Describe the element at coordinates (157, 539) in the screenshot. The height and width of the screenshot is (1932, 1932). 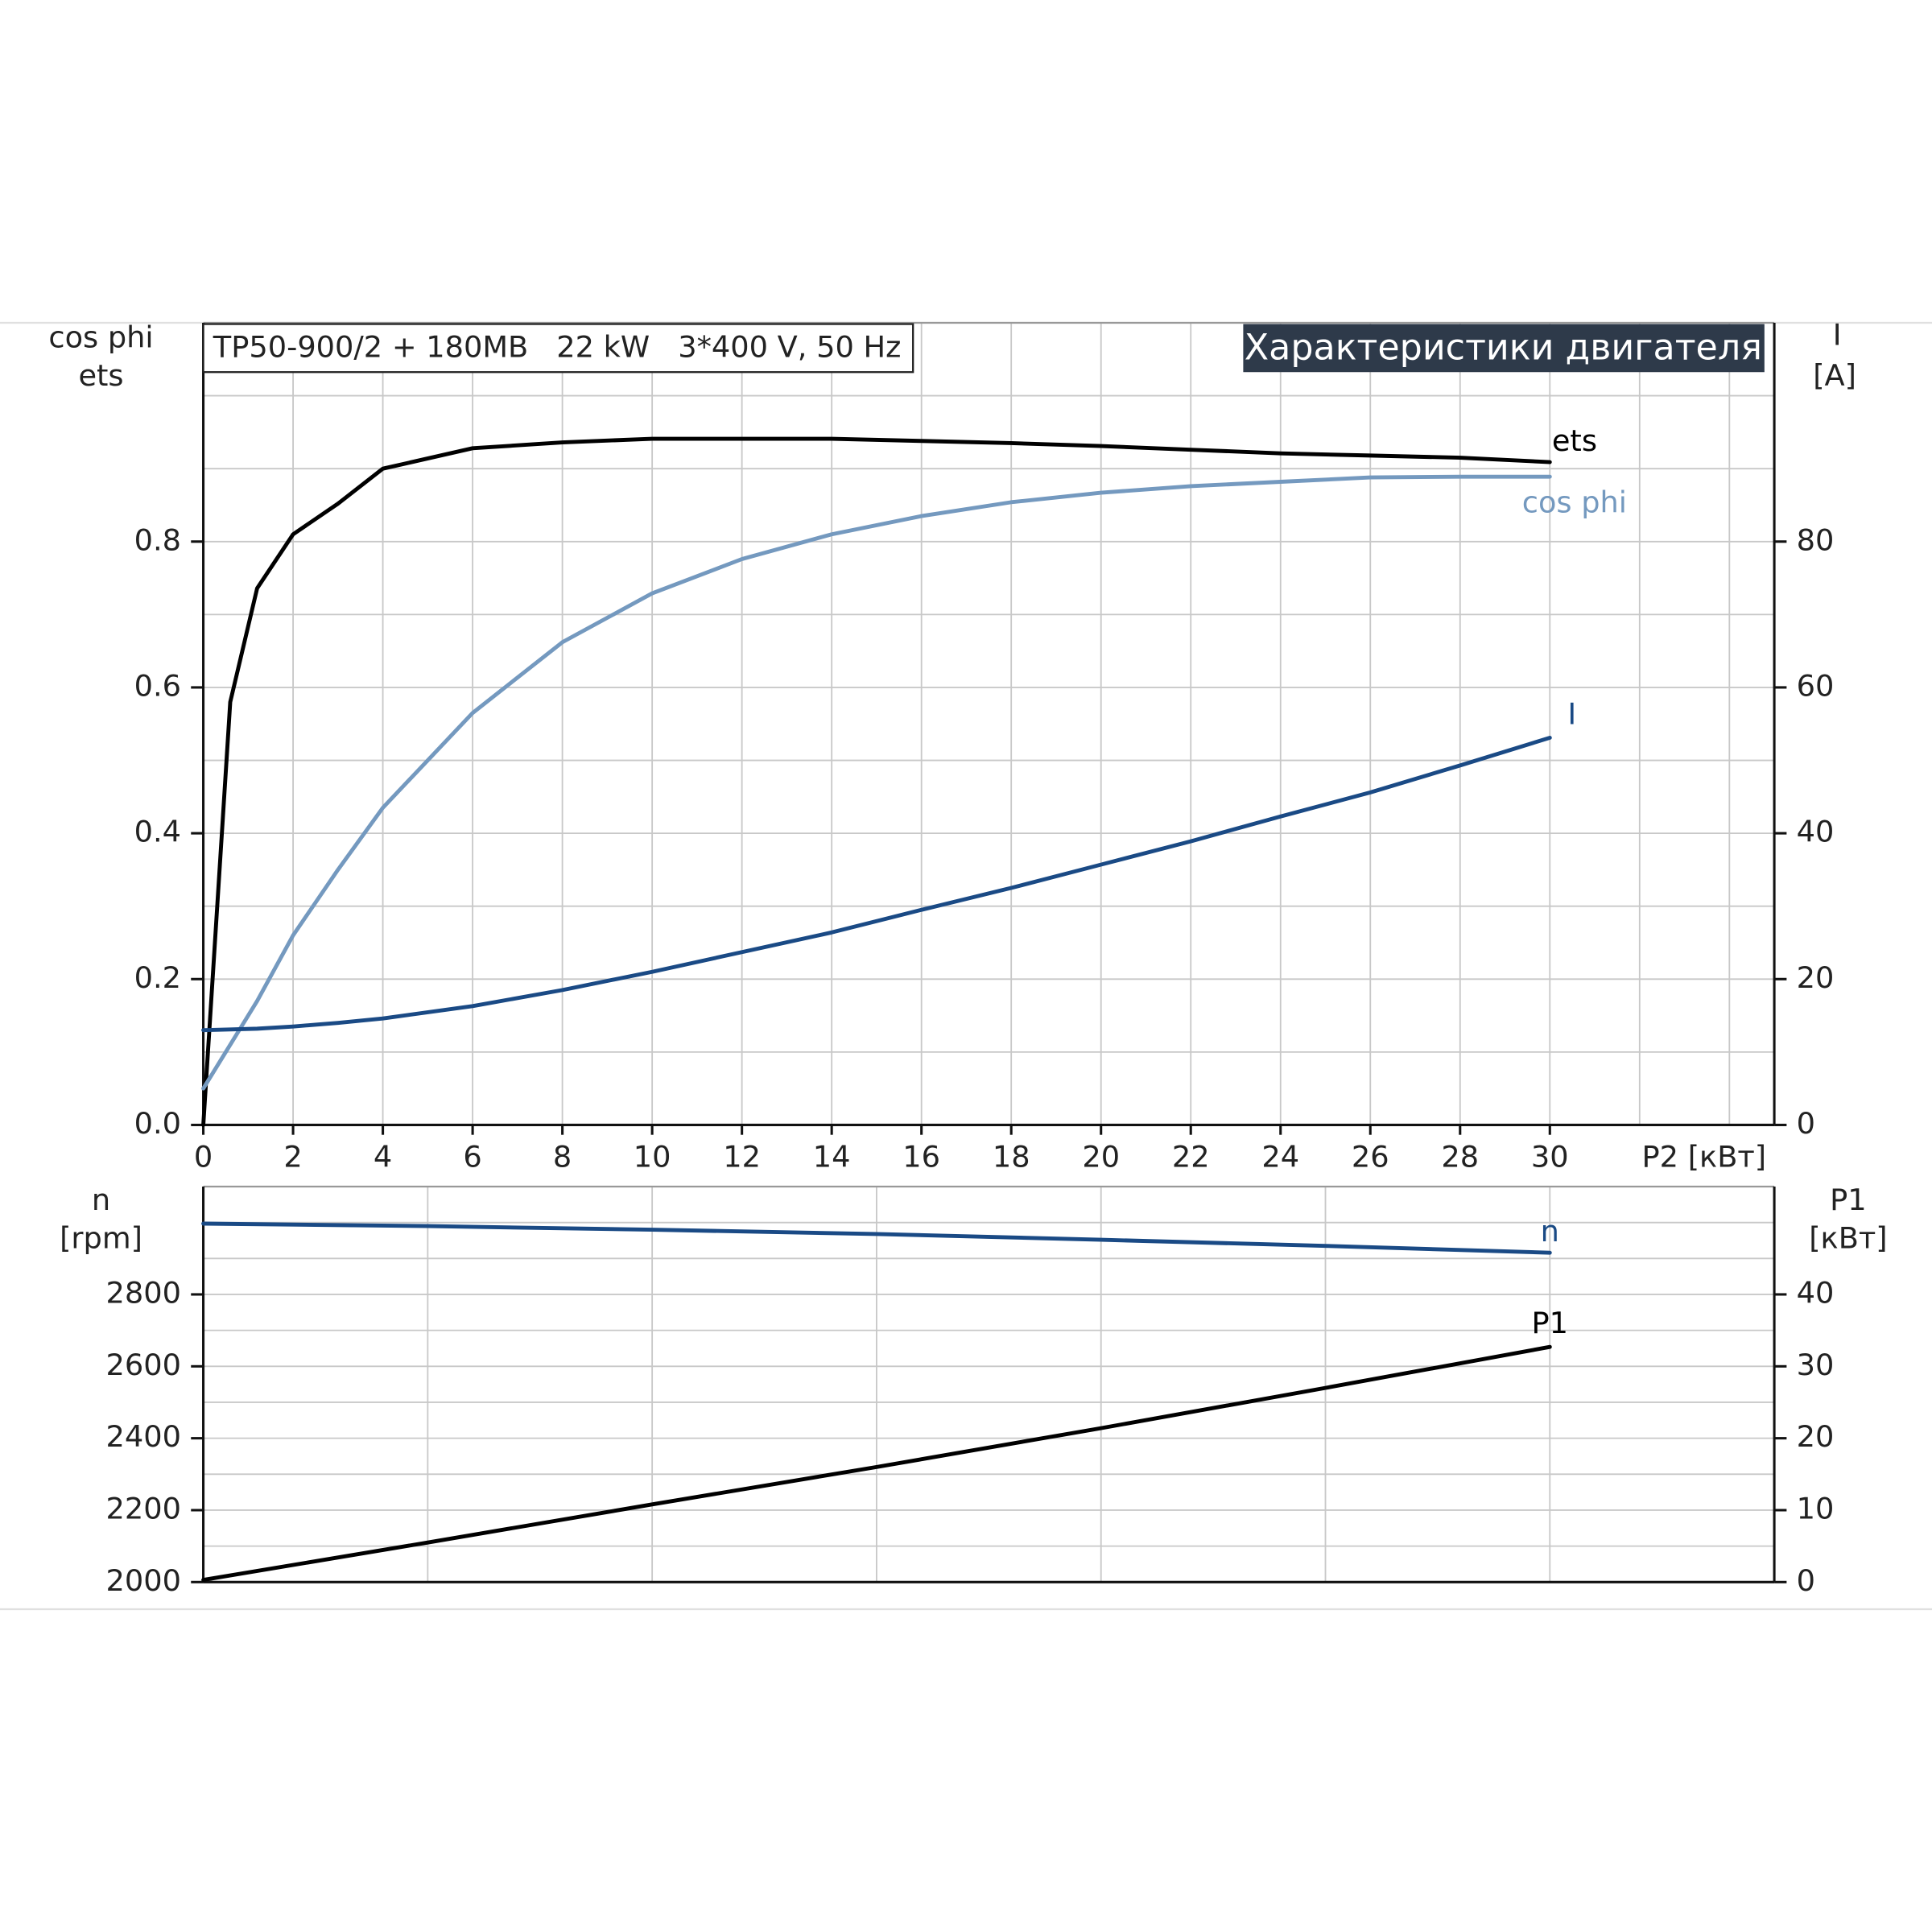
I see `y-tick-label: 0.8` at that location.